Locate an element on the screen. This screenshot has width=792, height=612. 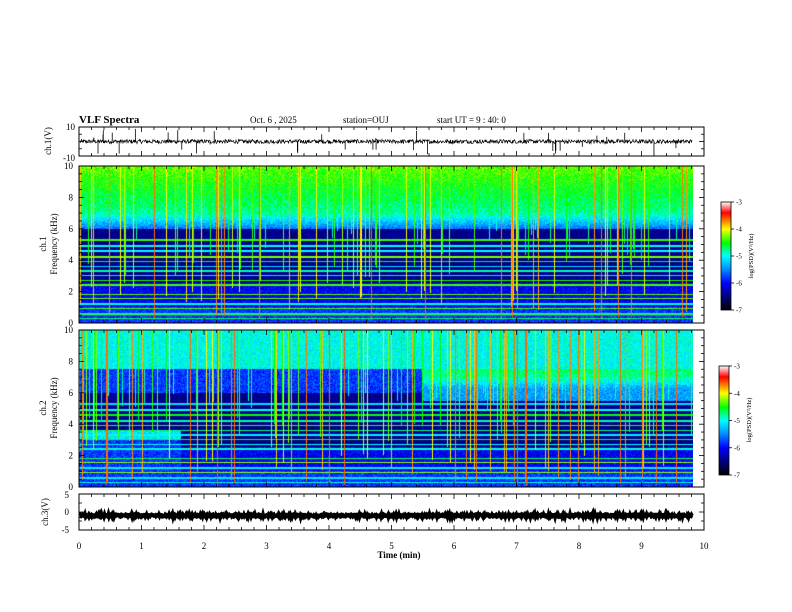
ch1-colorbar-scale is located at coordinates (726, 256).